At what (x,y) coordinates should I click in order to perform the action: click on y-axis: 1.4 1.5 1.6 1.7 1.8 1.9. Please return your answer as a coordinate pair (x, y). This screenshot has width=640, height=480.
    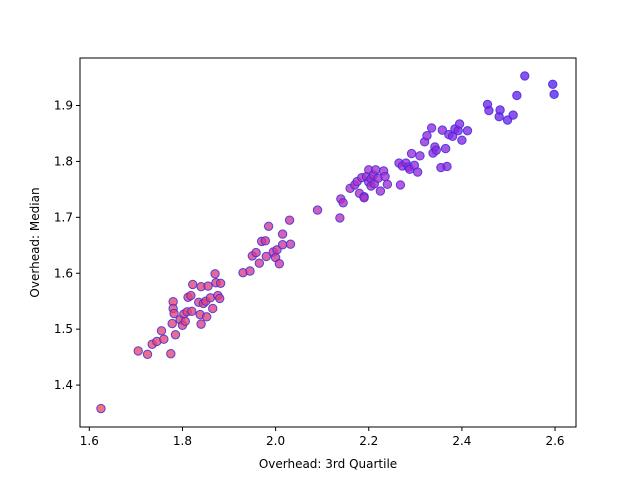
    Looking at the image, I should click on (67, 245).